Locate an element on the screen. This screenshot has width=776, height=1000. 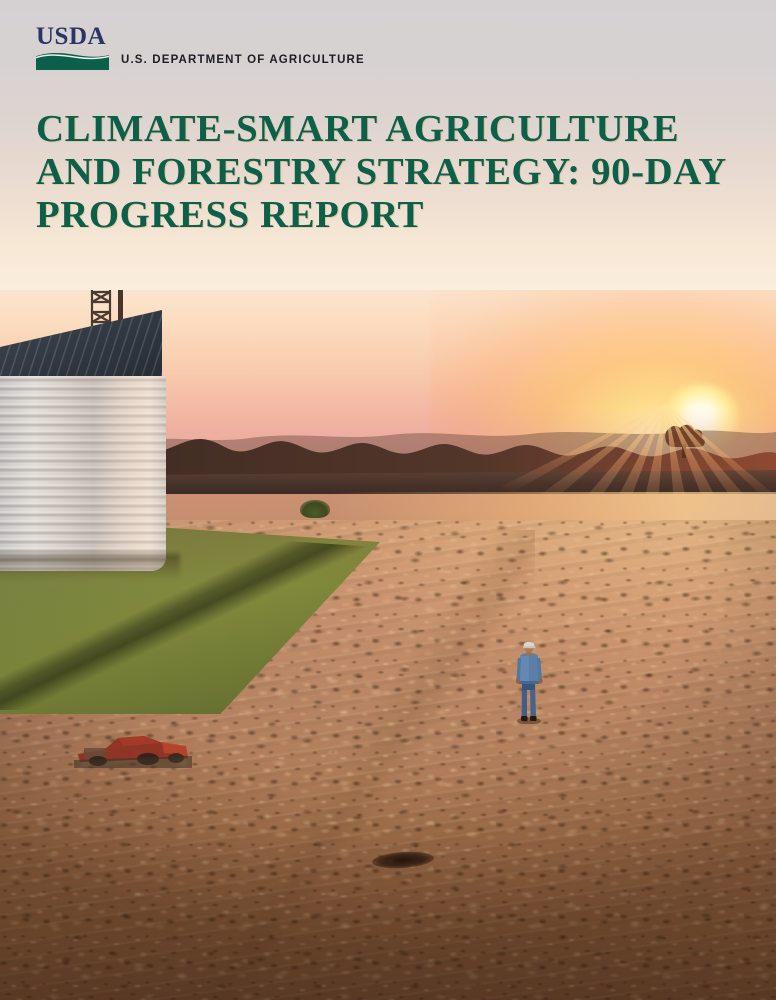
usda-branding: USDA U.S. DEPARTMENT OF AGRICULTURE is located at coordinates (200, 48).